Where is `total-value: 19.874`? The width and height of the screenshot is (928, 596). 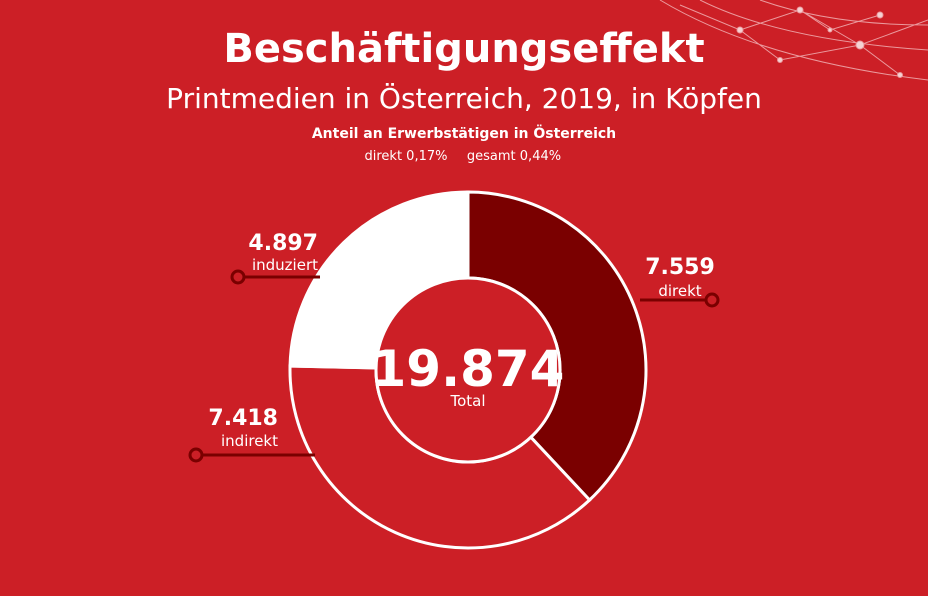
total-value: 19.874 is located at coordinates (468, 369).